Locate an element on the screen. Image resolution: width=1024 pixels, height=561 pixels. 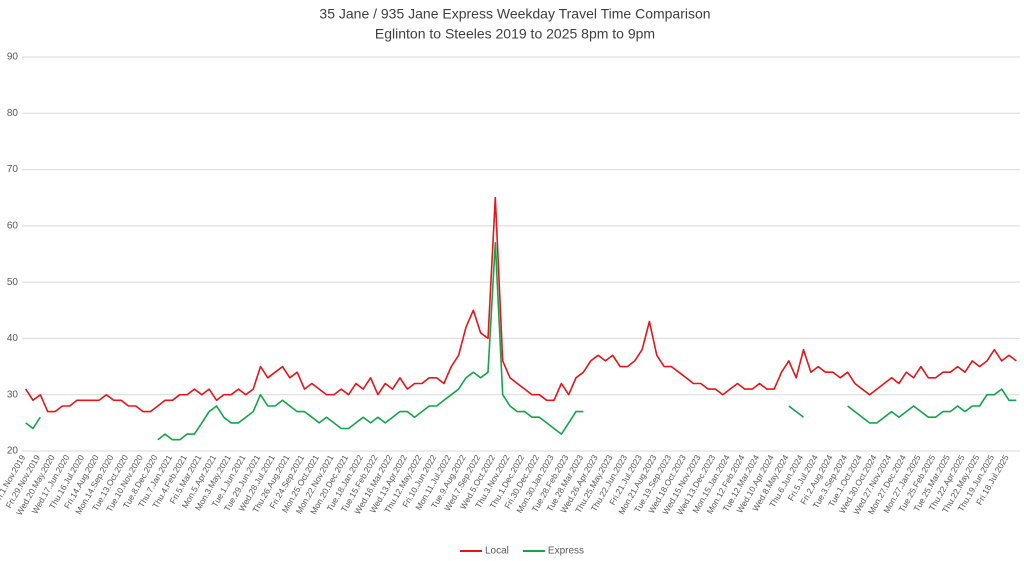
y-tick-label: 40 is located at coordinates (13, 338).